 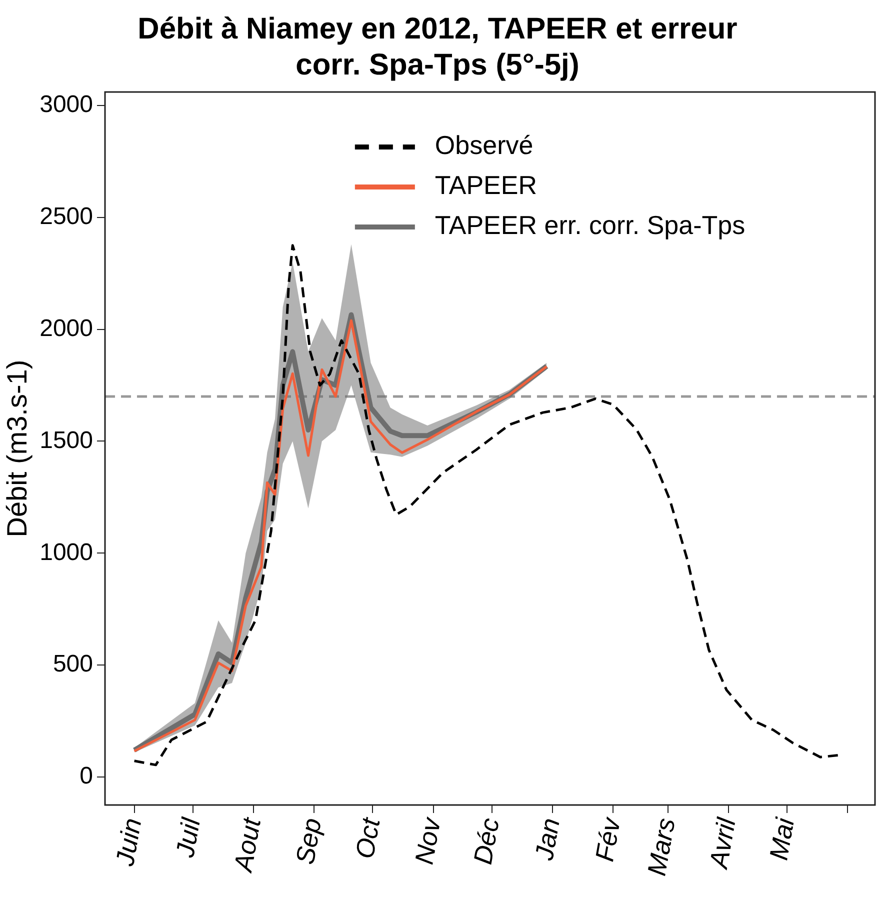 I want to click on legend-label: TAPEER, so click(x=486, y=185).